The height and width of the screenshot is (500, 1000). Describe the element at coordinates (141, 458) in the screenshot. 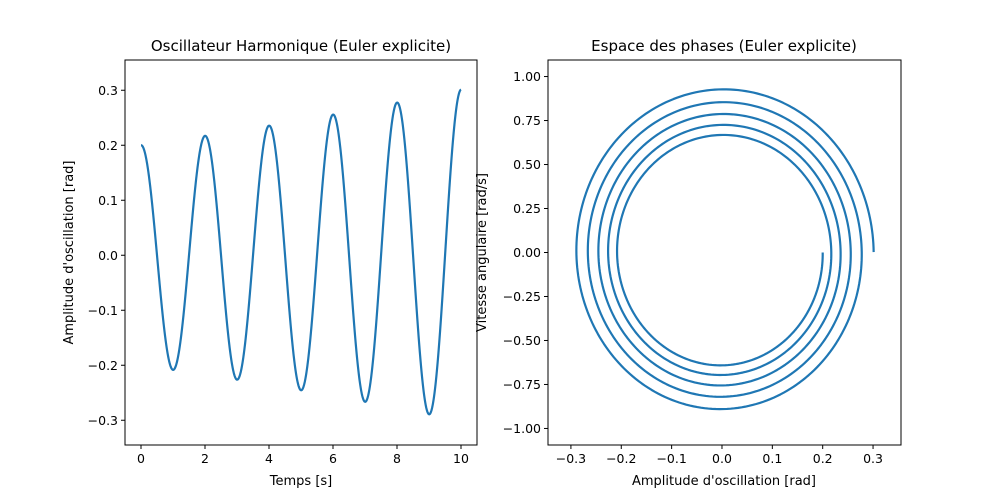

I see `time-series-xtick-label: 0` at that location.